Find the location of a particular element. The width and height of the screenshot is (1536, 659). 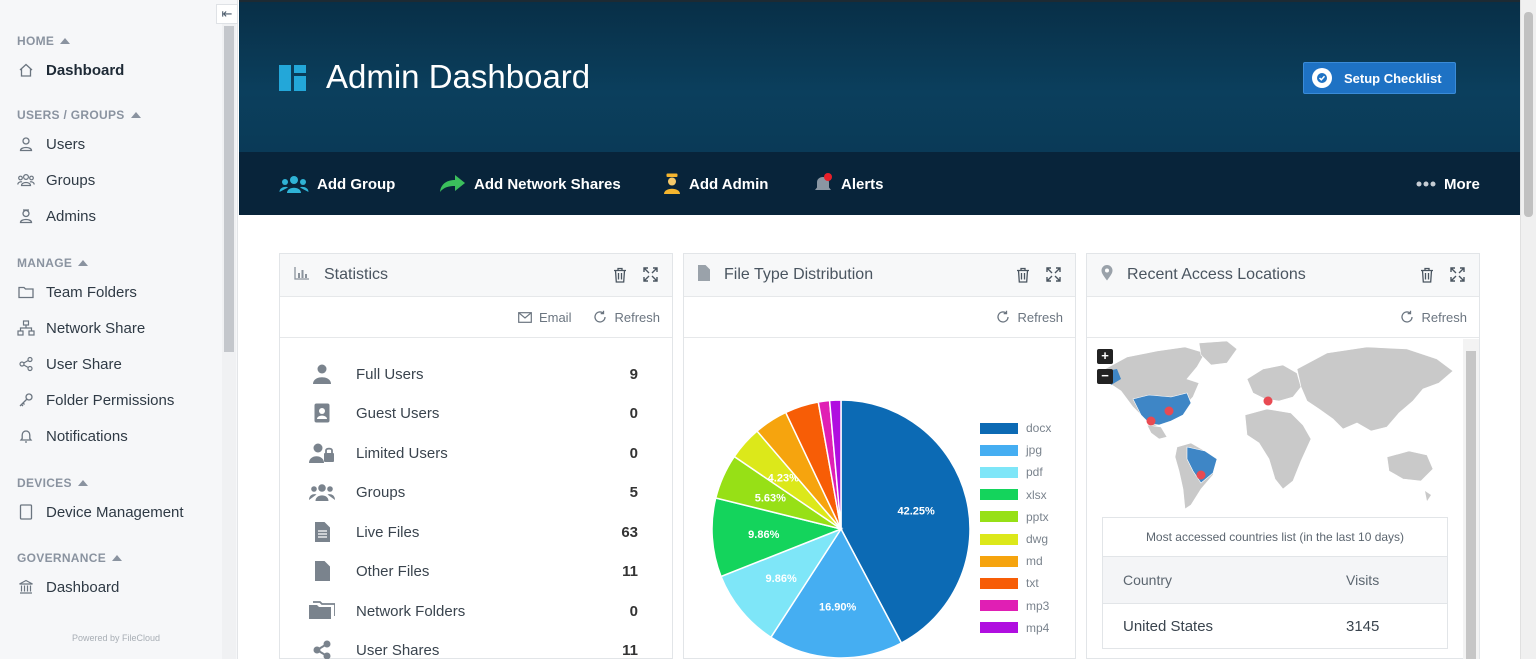

stat-row-groups: Groups 5 is located at coordinates (473, 492).